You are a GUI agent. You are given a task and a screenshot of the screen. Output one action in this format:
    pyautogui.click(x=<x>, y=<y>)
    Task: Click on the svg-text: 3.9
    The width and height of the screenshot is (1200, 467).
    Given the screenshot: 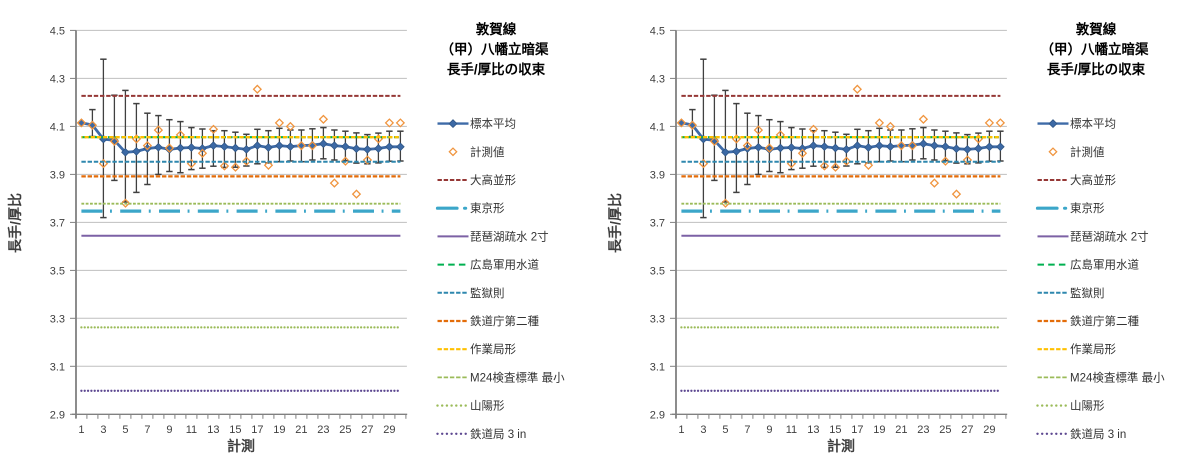 What is the action you would take?
    pyautogui.click(x=57, y=175)
    